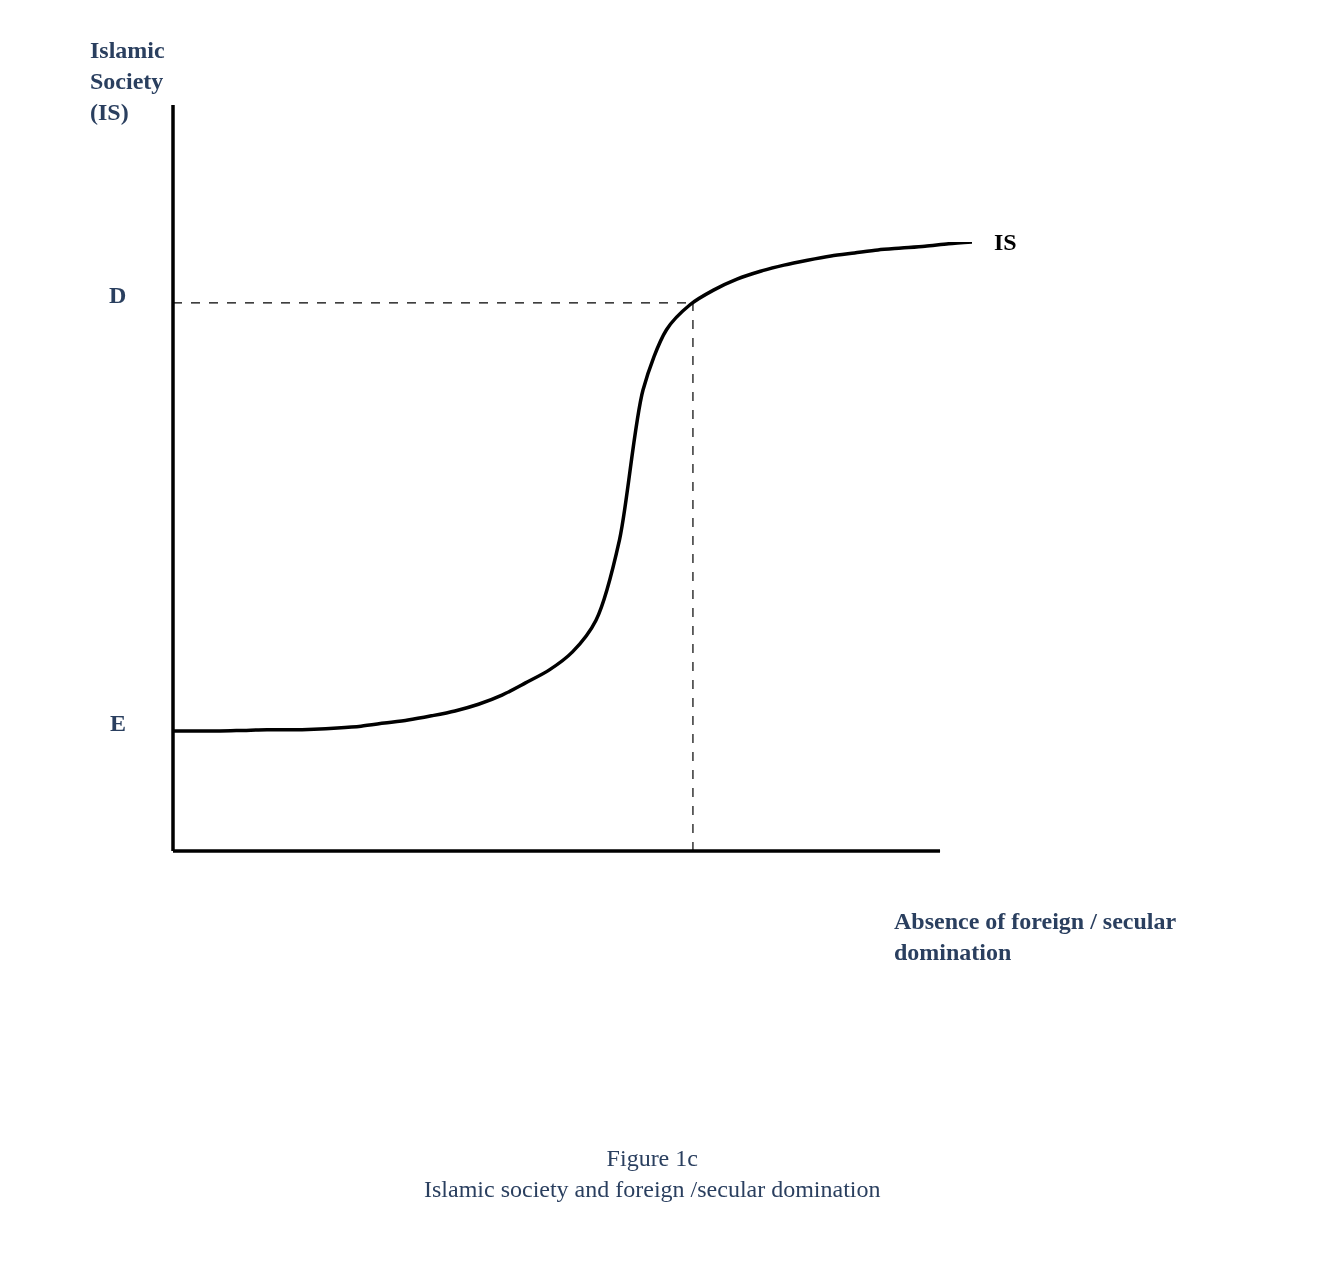 Image resolution: width=1330 pixels, height=1264 pixels. What do you see at coordinates (1005, 242) in the screenshot?
I see `series-label: IS` at bounding box center [1005, 242].